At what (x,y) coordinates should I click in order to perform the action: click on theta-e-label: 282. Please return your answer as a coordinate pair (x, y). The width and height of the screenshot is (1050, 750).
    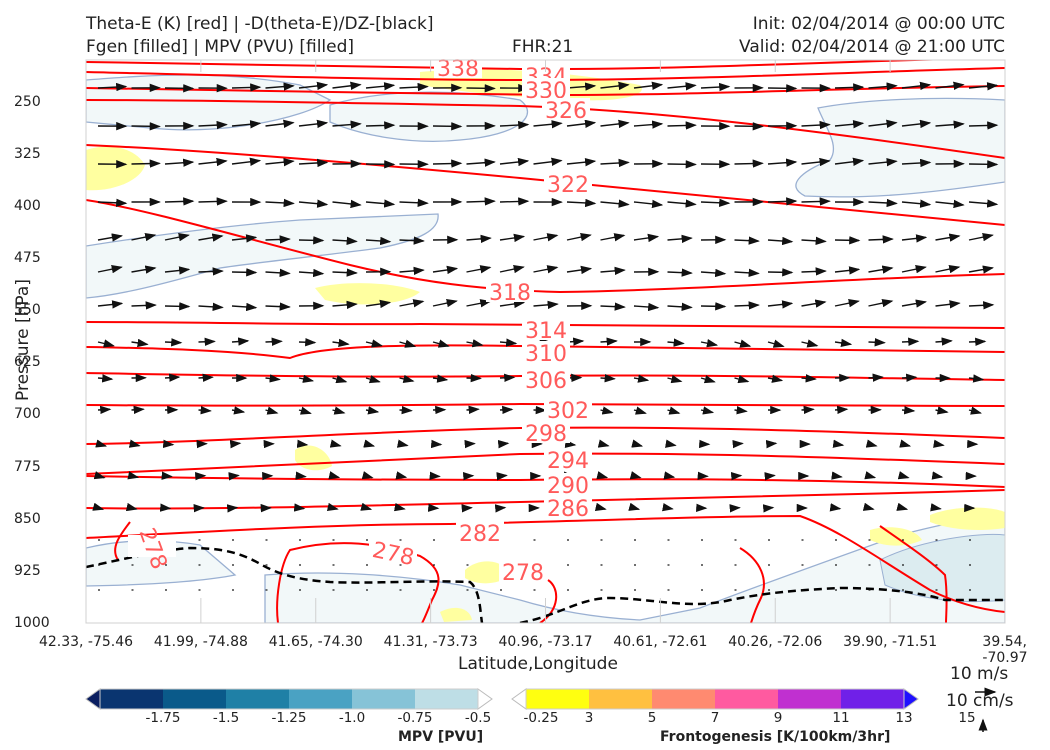
    Looking at the image, I should click on (480, 534).